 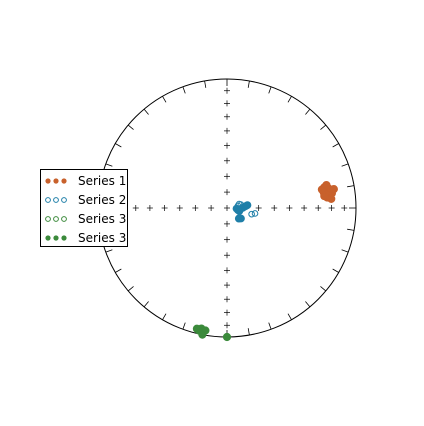 I want to click on legend-item-series-3-filled: Series 3, so click(x=84, y=238).